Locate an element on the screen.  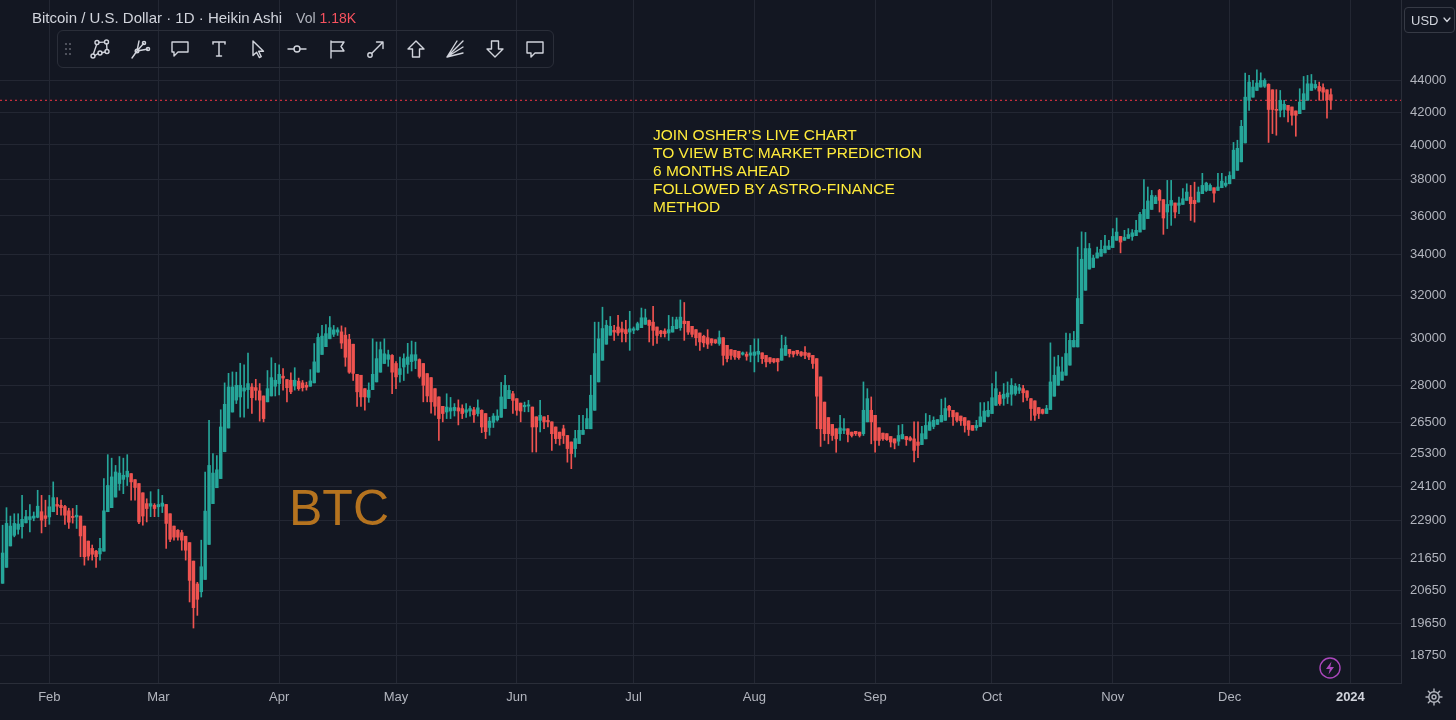
y-tick-label: 19650 is located at coordinates (1428, 623).